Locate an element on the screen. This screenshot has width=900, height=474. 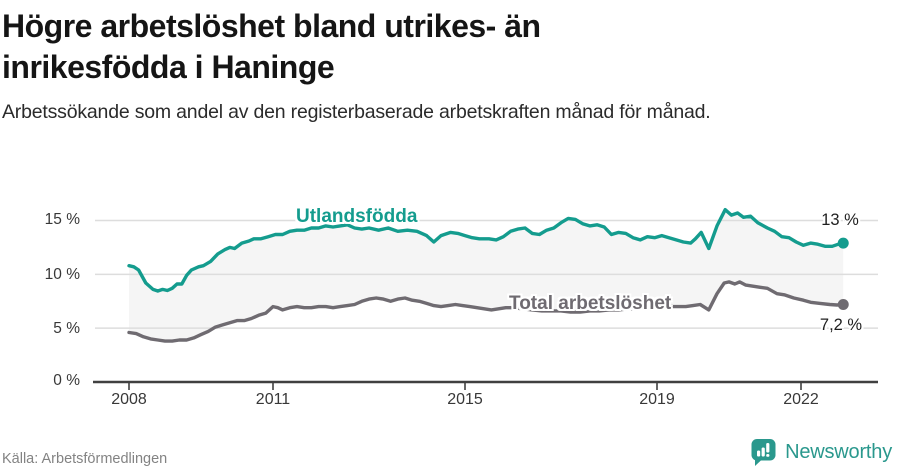
y-tick-label-15: 15 % is located at coordinates (62, 219).